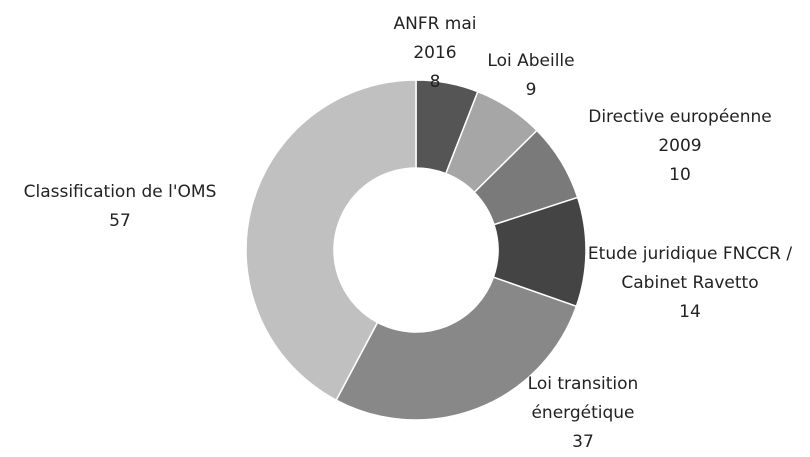 The width and height of the screenshot is (810, 457). Describe the element at coordinates (531, 61) in the screenshot. I see `category-name: Loi Abeille` at that location.